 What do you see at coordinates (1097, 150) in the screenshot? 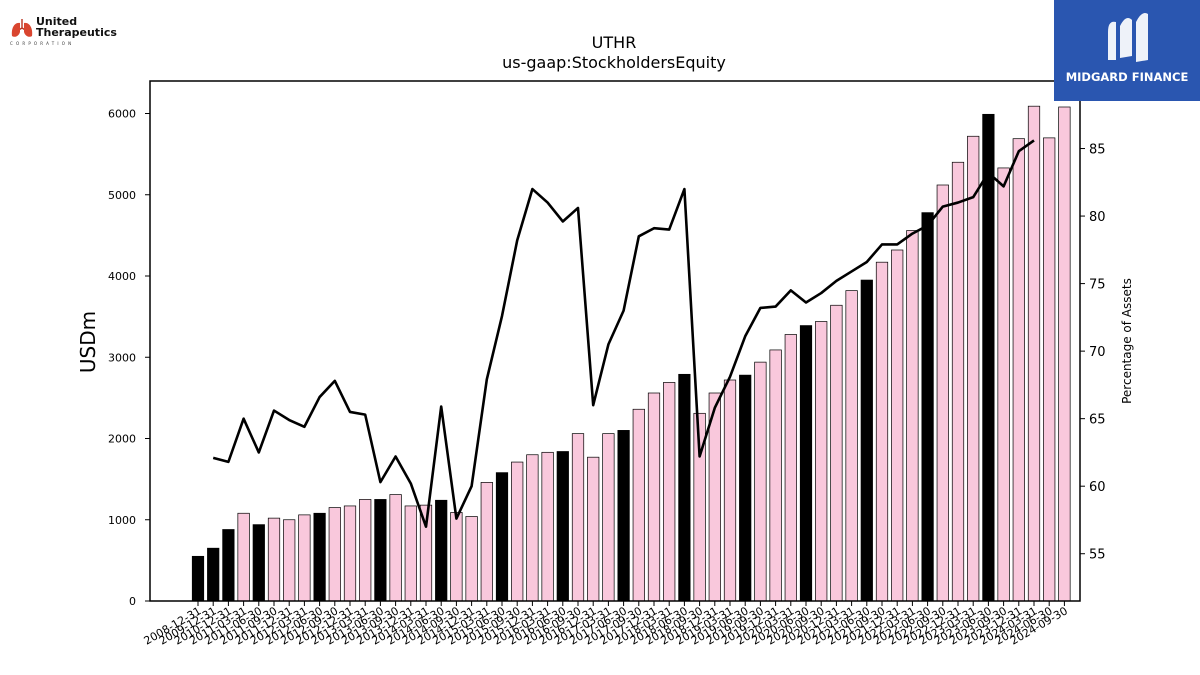
I see `y2-tick-label: 85` at bounding box center [1097, 150].